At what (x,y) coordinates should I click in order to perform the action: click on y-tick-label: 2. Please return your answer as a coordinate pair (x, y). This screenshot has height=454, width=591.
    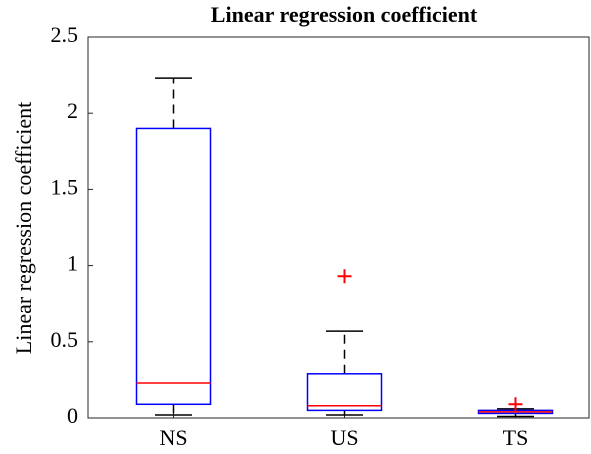
    Looking at the image, I should click on (72, 110).